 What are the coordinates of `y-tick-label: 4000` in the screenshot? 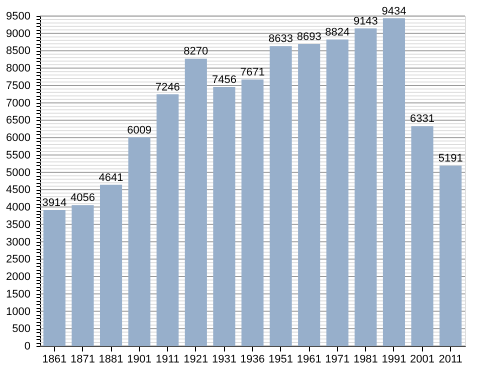 It's located at (18, 208).